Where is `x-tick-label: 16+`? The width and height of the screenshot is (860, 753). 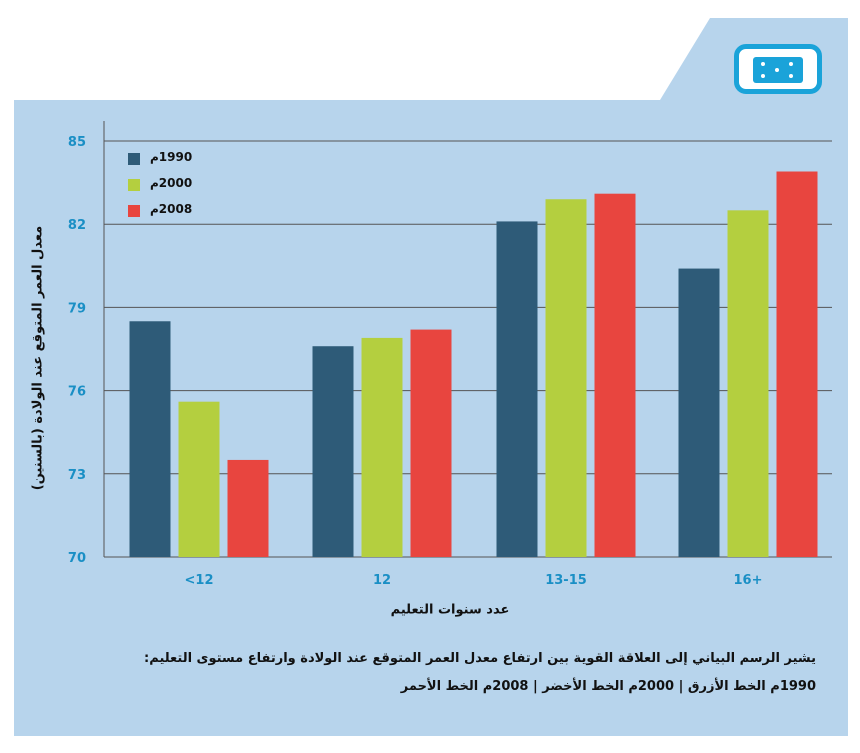
x-tick-label: 16+ is located at coordinates (748, 580).